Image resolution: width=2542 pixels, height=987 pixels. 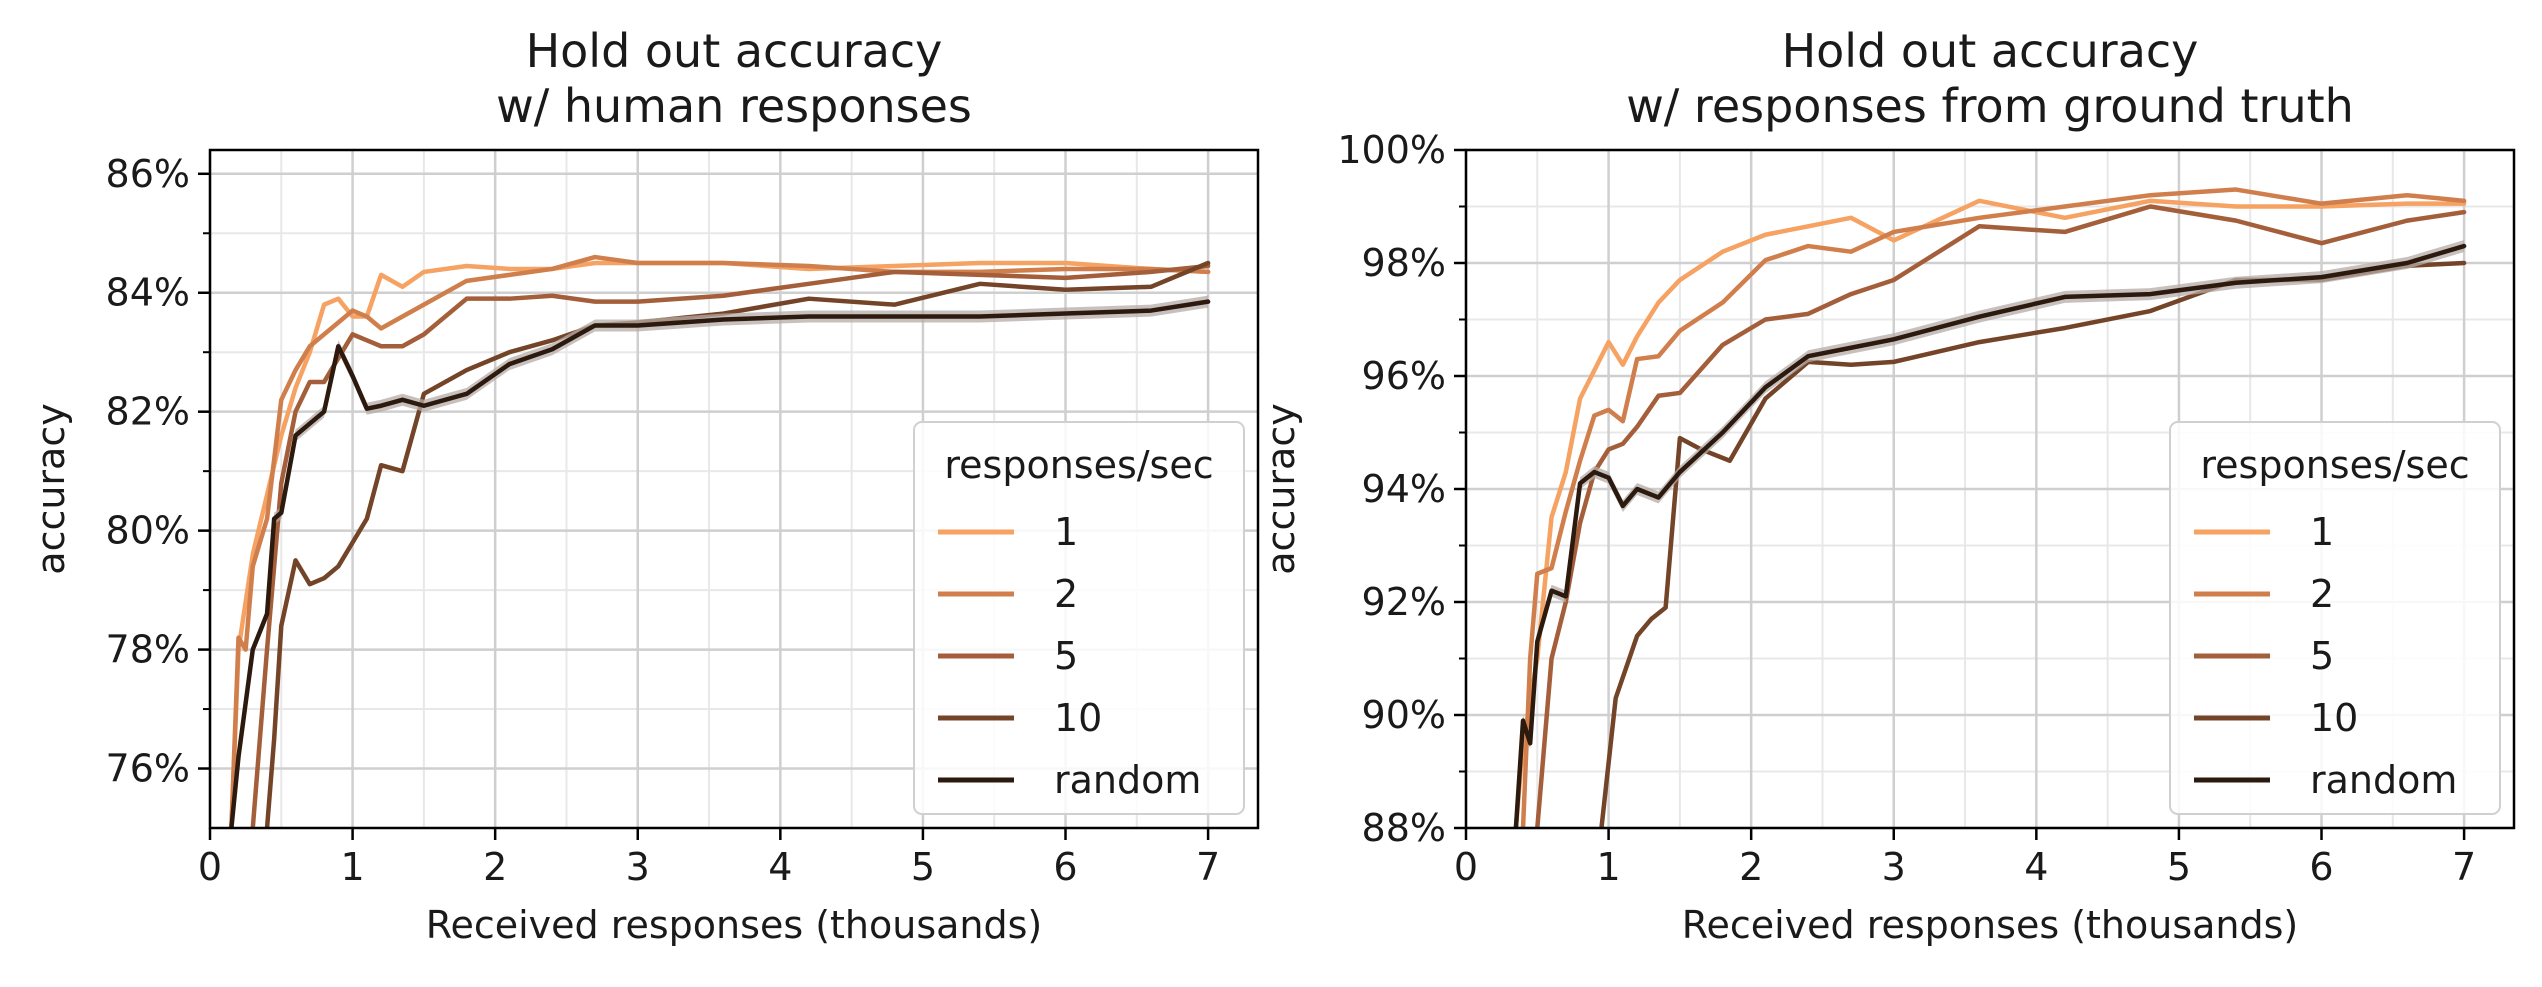 I want to click on y-tick-label: 76%, so click(x=148, y=769).